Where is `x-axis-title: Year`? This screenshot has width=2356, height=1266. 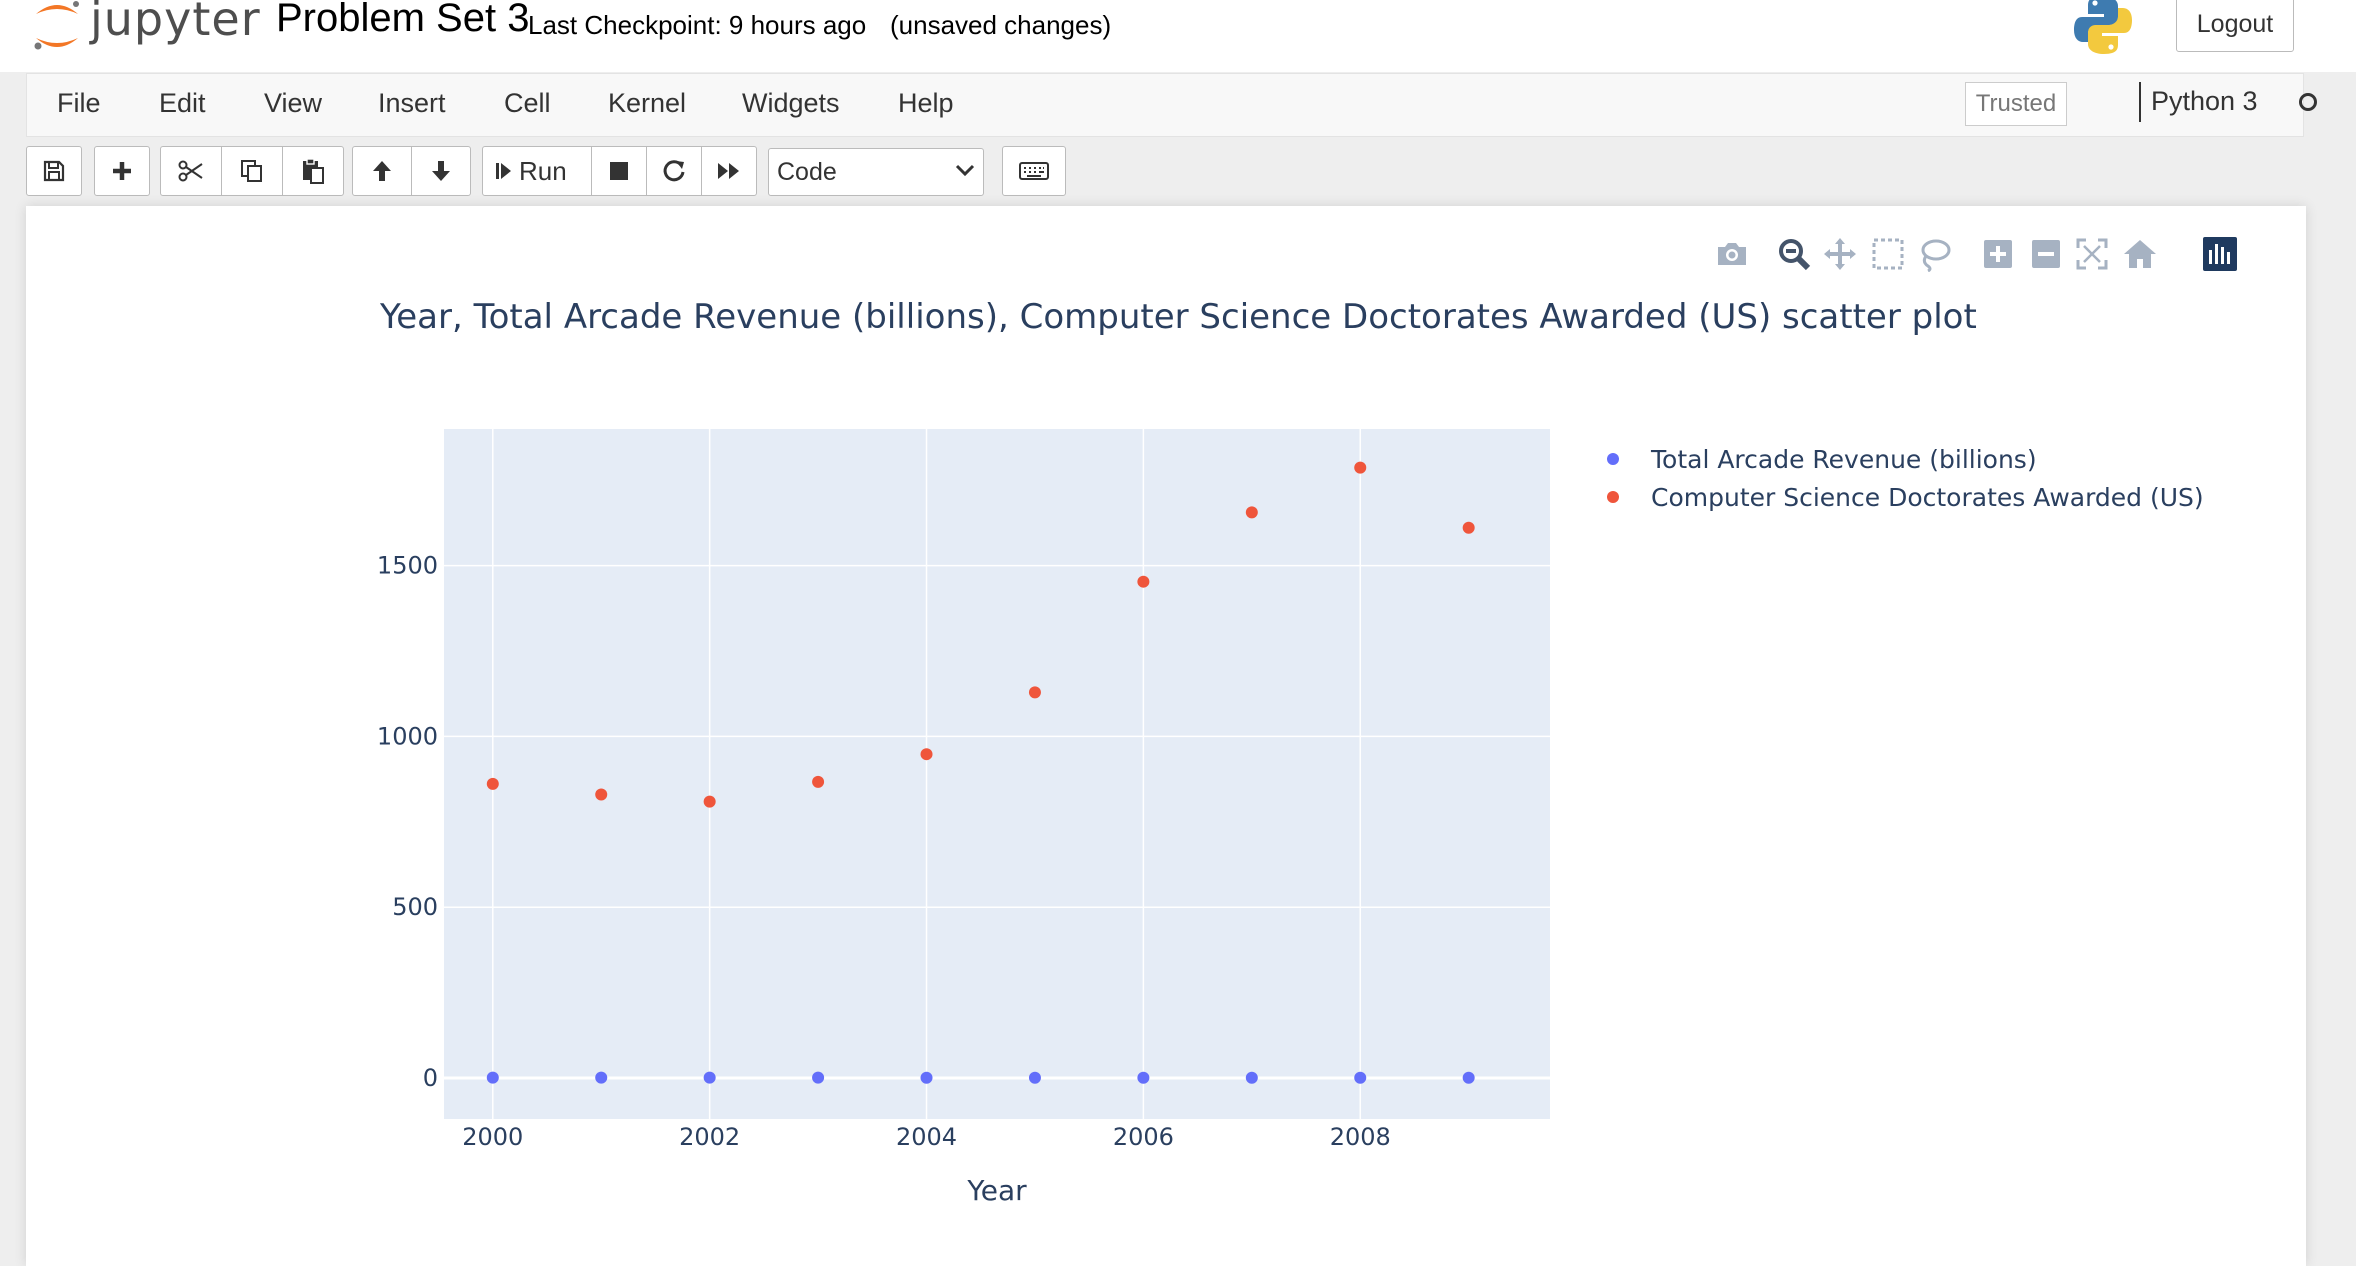 x-axis-title: Year is located at coordinates (996, 1190).